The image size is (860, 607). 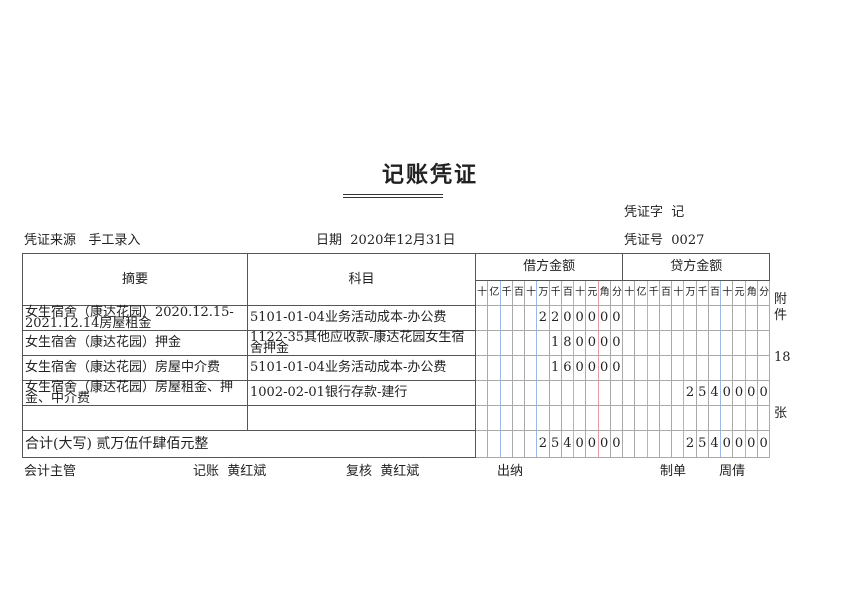 I want to click on amount-digit: 2, so click(x=690, y=444).